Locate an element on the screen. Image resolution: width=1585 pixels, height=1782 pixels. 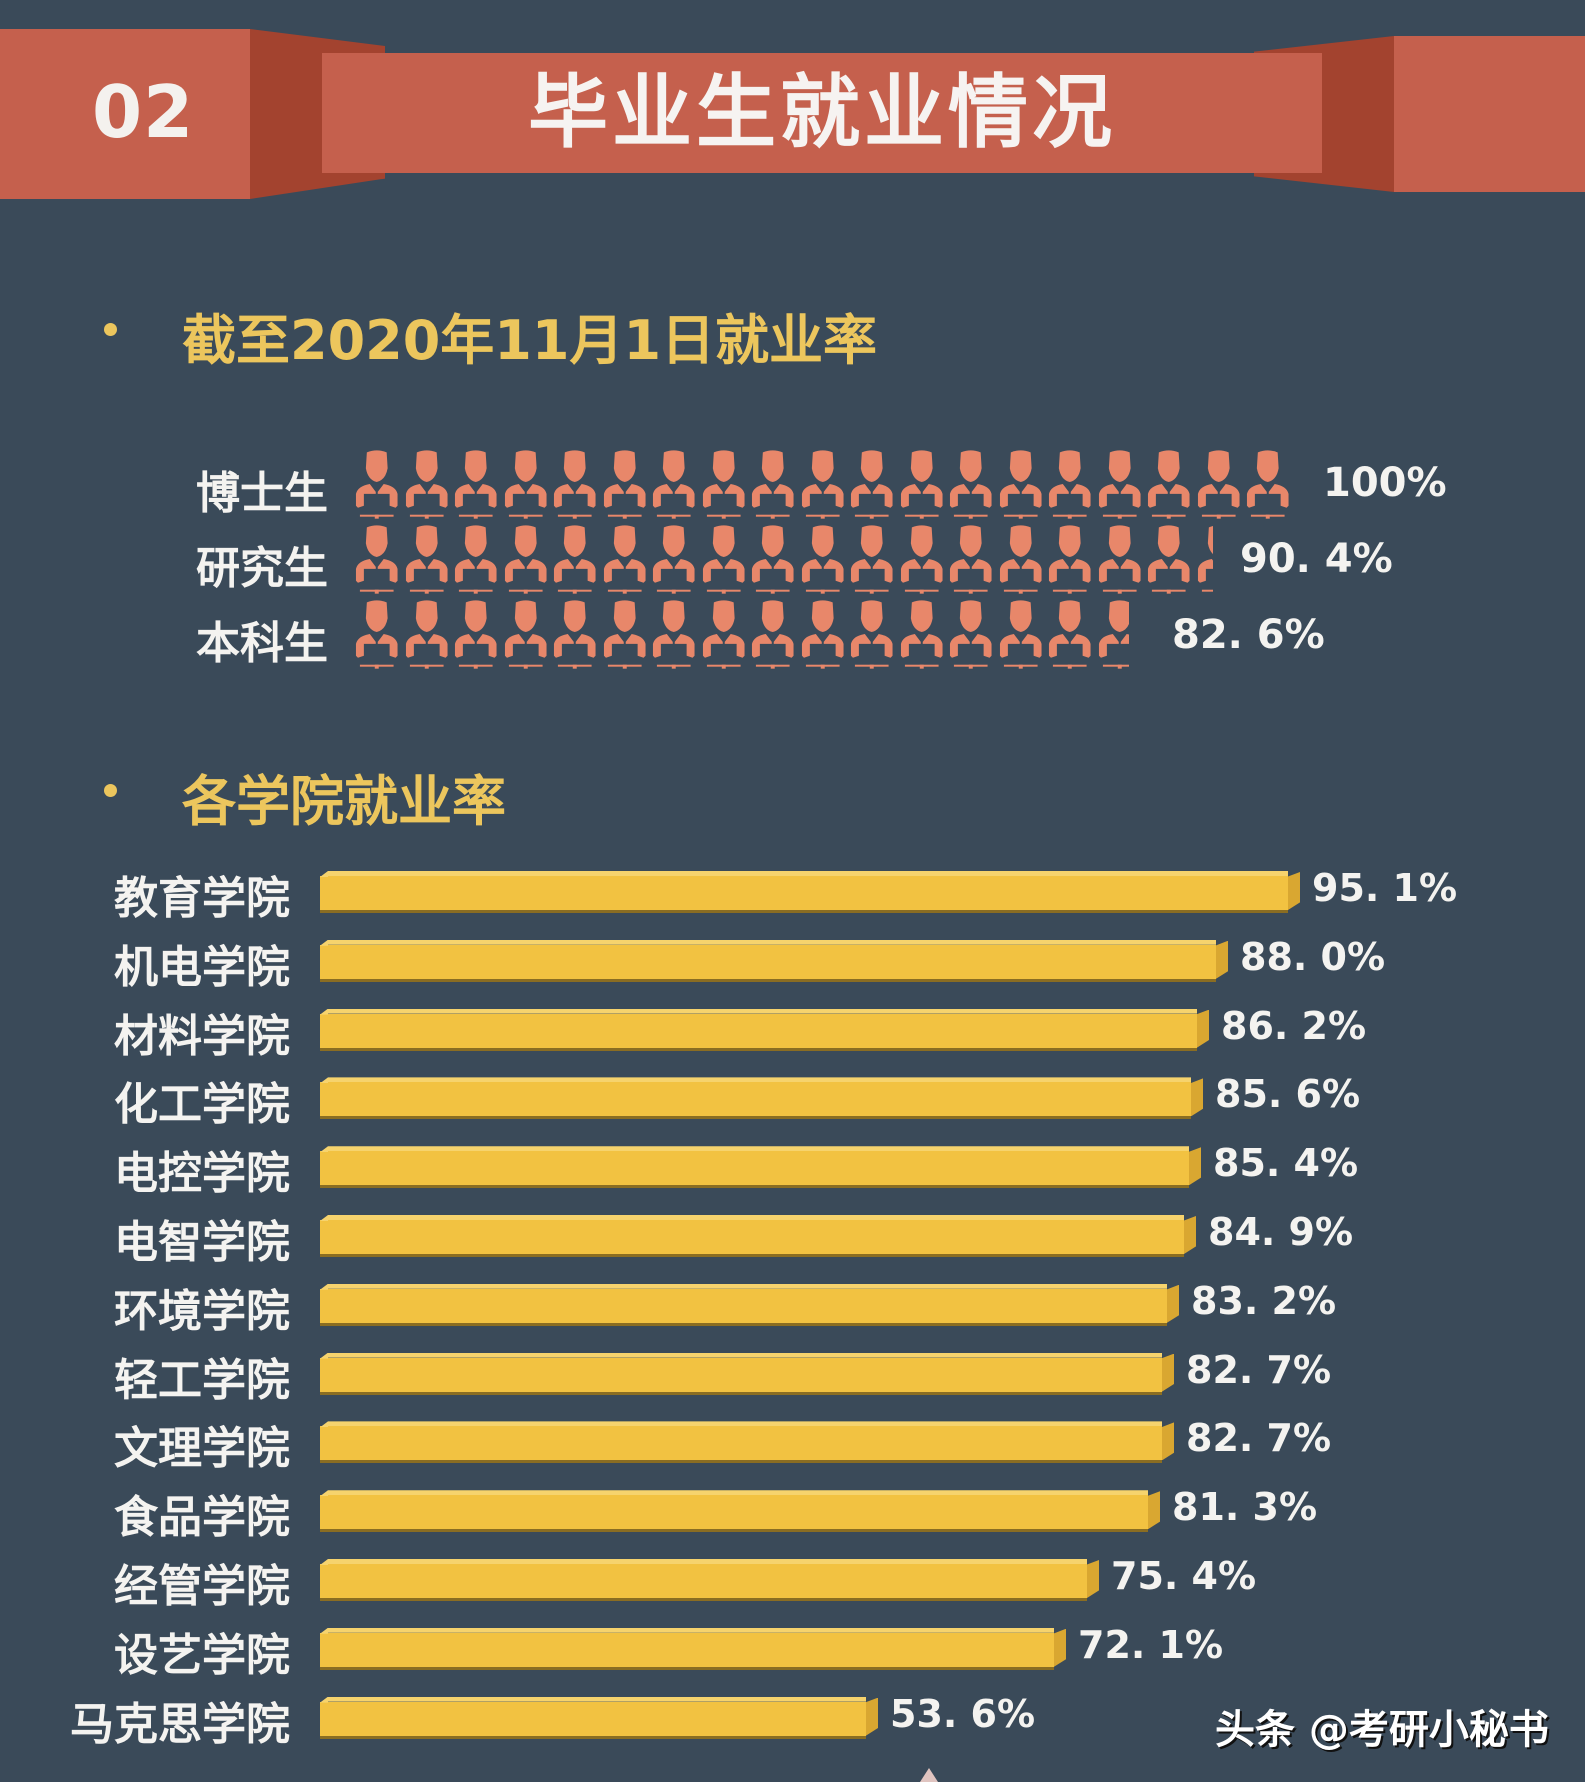
pictogram-bachelor is located at coordinates (740, 635).